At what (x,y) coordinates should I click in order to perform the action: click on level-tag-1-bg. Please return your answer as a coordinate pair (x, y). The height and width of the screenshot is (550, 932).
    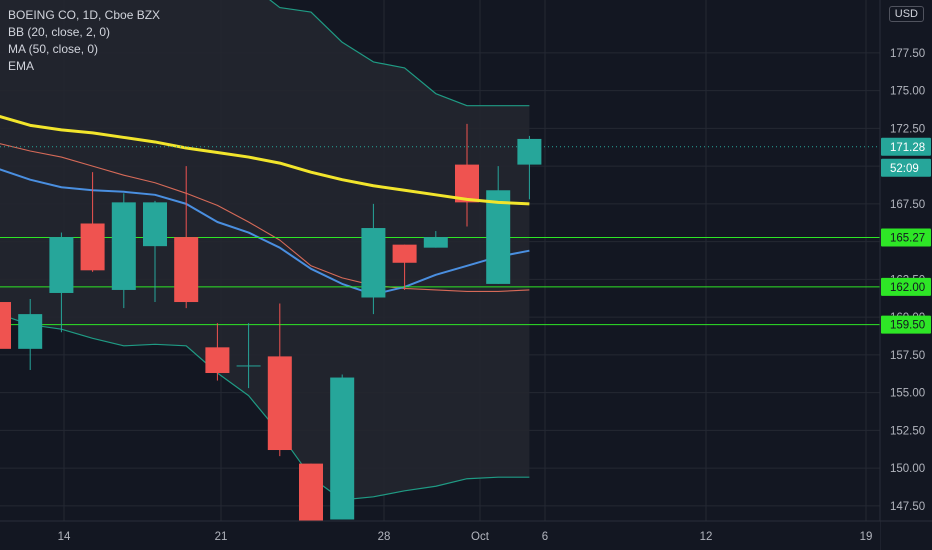
    Looking at the image, I should click on (906, 237).